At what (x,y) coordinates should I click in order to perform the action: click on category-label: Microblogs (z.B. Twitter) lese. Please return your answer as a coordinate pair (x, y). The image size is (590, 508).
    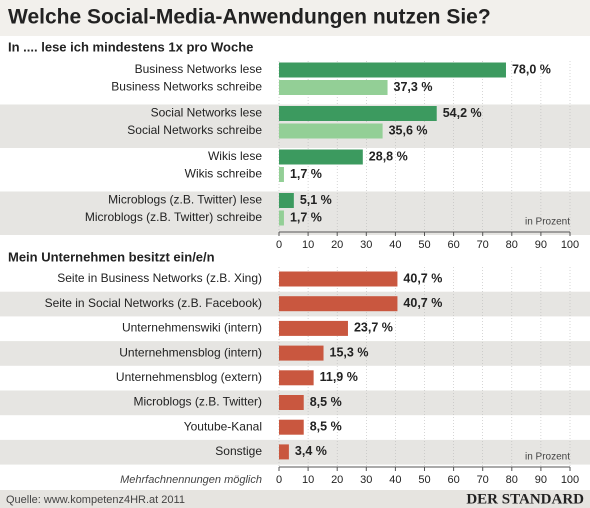
    Looking at the image, I should click on (185, 200).